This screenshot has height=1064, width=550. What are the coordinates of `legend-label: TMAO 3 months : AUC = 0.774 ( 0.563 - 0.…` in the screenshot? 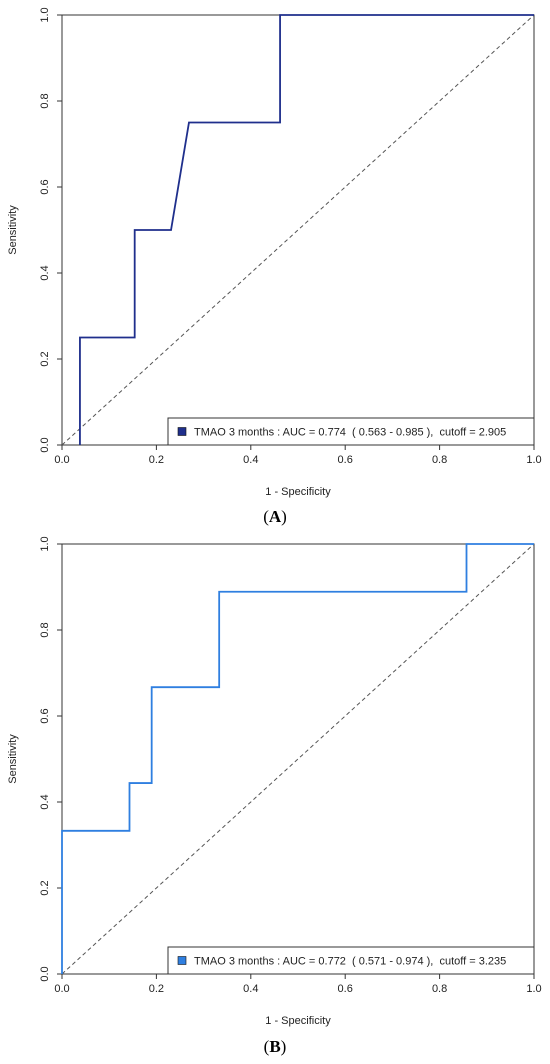 It's located at (350, 433).